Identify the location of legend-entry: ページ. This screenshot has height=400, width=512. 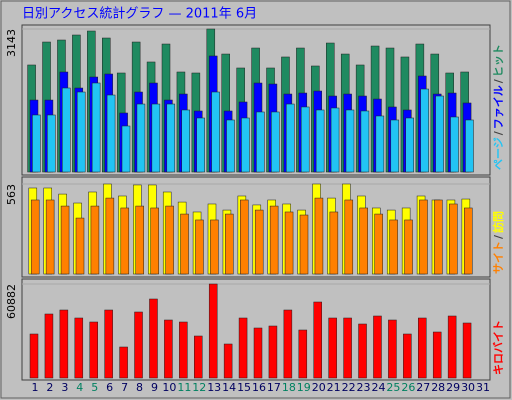
(498, 153).